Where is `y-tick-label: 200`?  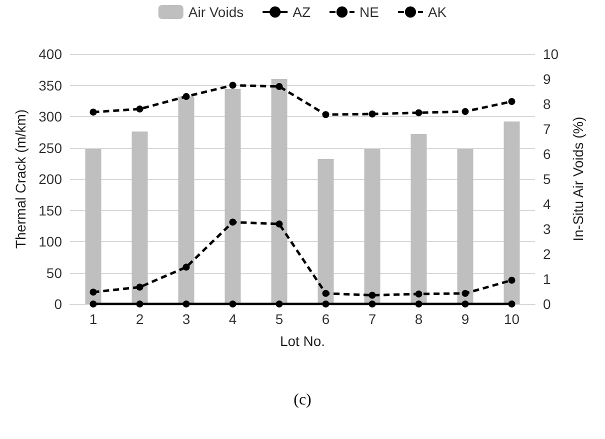 y-tick-label: 200 is located at coordinates (50, 179).